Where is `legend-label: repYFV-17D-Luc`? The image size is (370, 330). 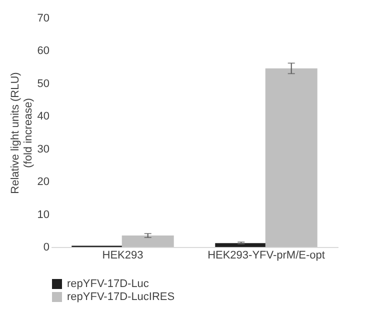 legend-label: repYFV-17D-Luc is located at coordinates (108, 284).